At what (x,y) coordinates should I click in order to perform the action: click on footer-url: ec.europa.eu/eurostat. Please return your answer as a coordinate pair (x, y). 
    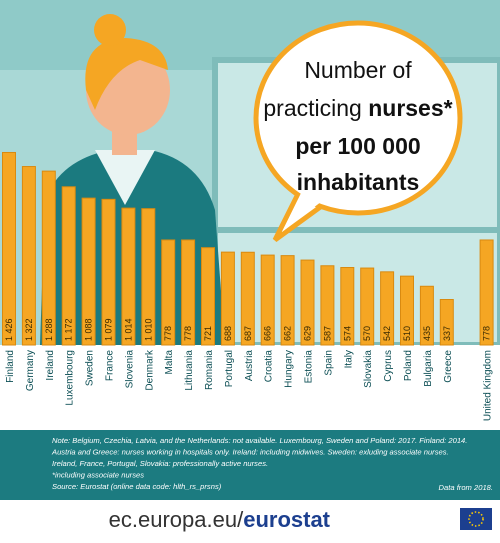
    Looking at the image, I should click on (220, 519).